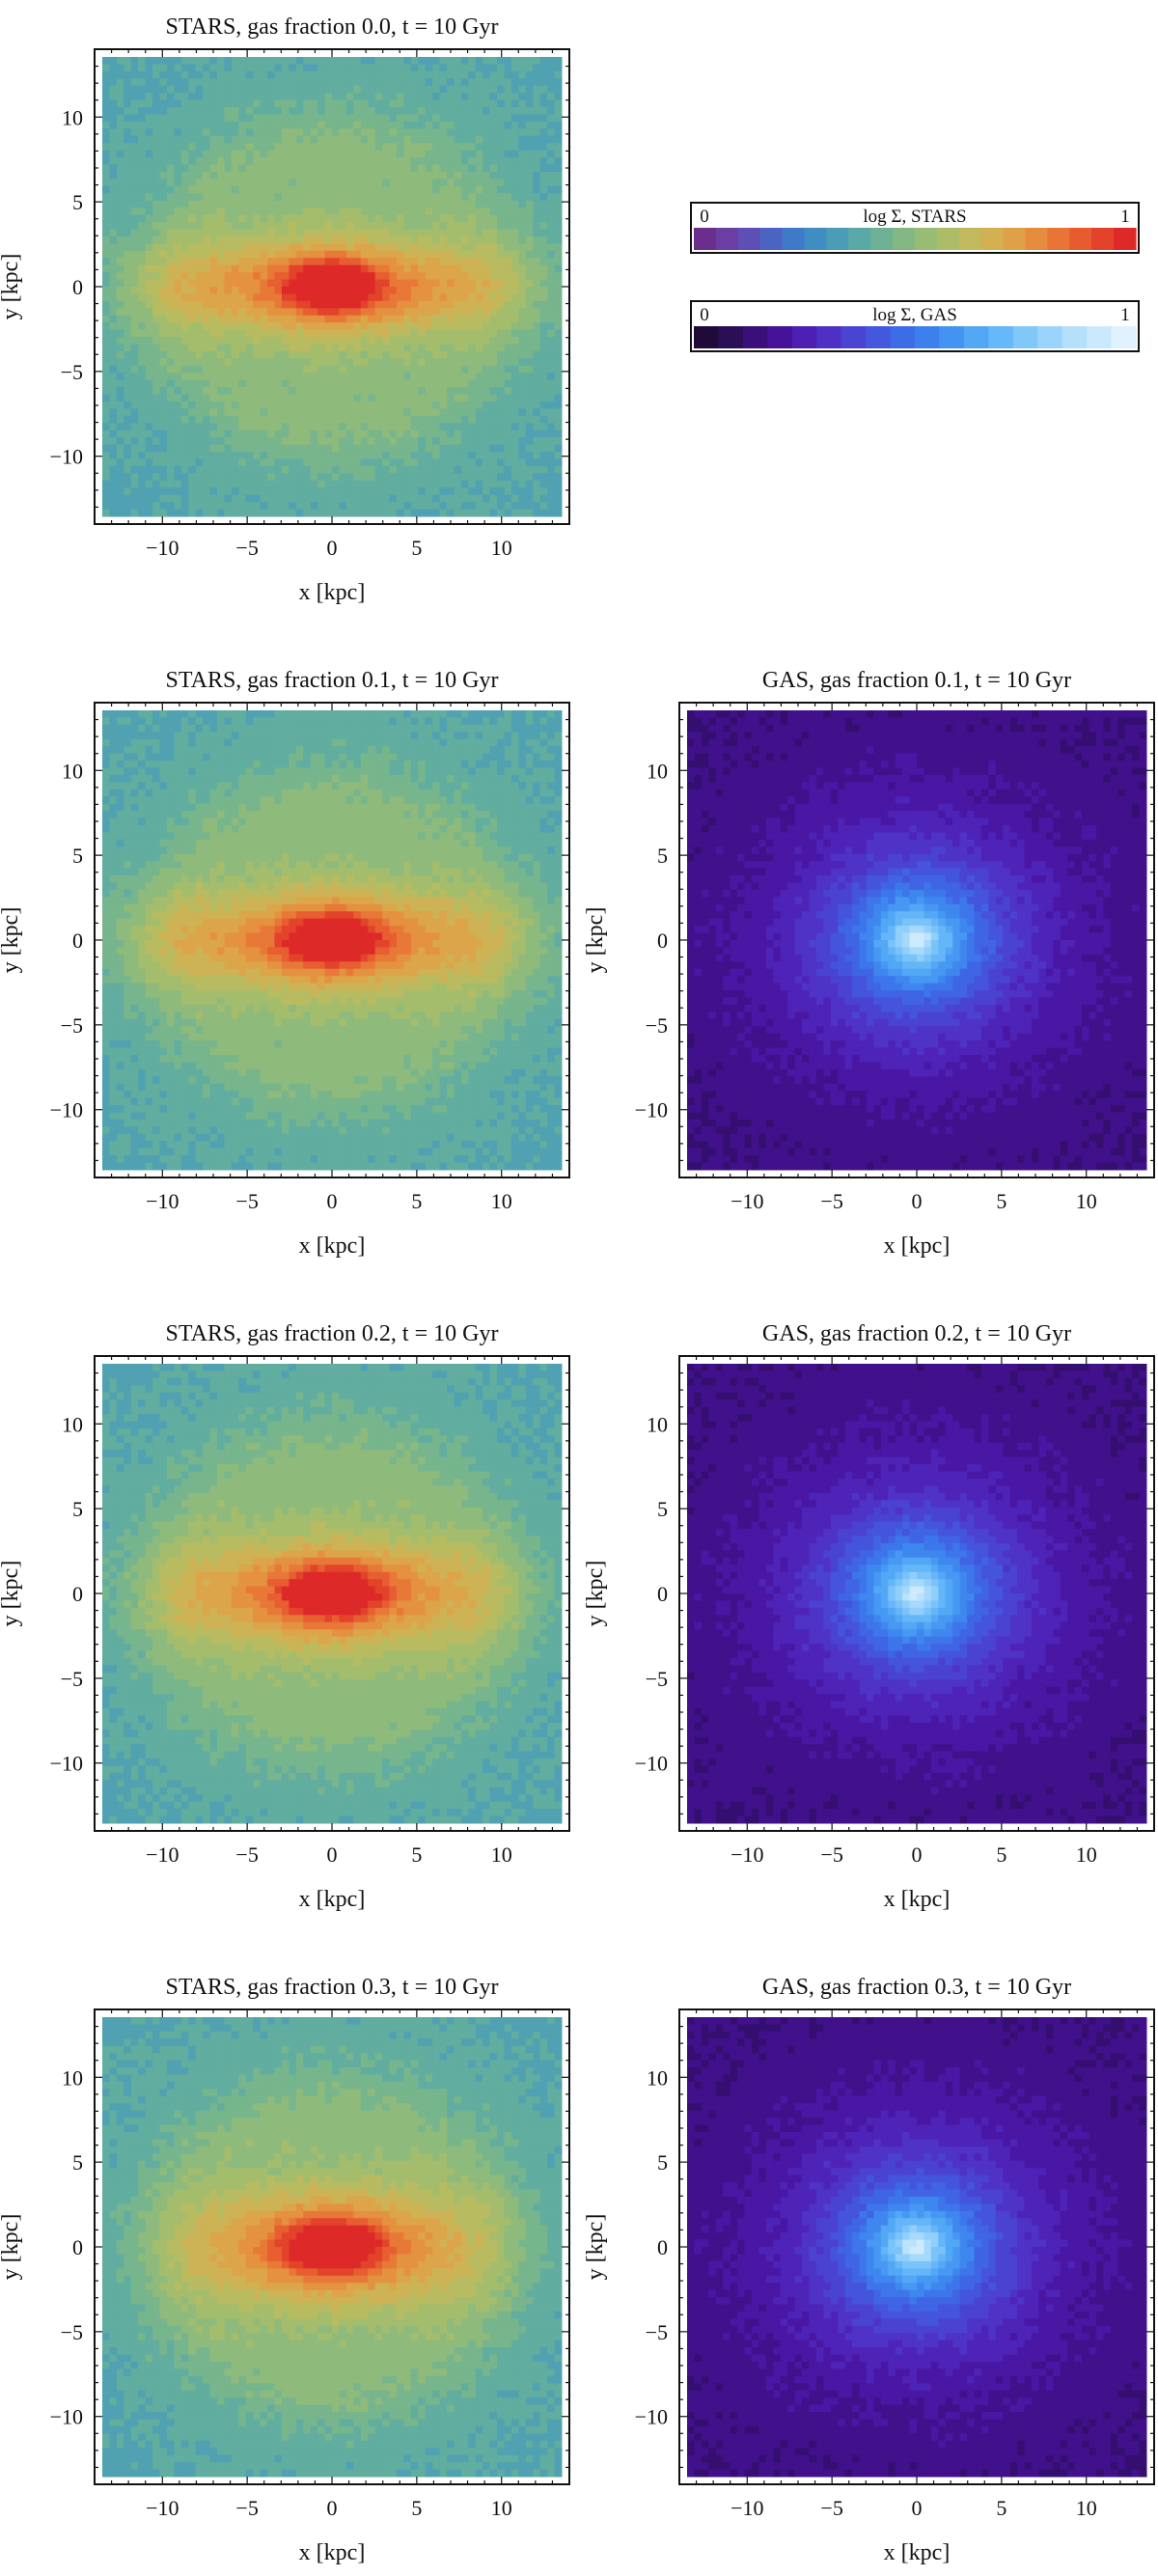 This screenshot has height=2576, width=1158. Describe the element at coordinates (882, 239) in the screenshot. I see `colorbar-swatch` at that location.